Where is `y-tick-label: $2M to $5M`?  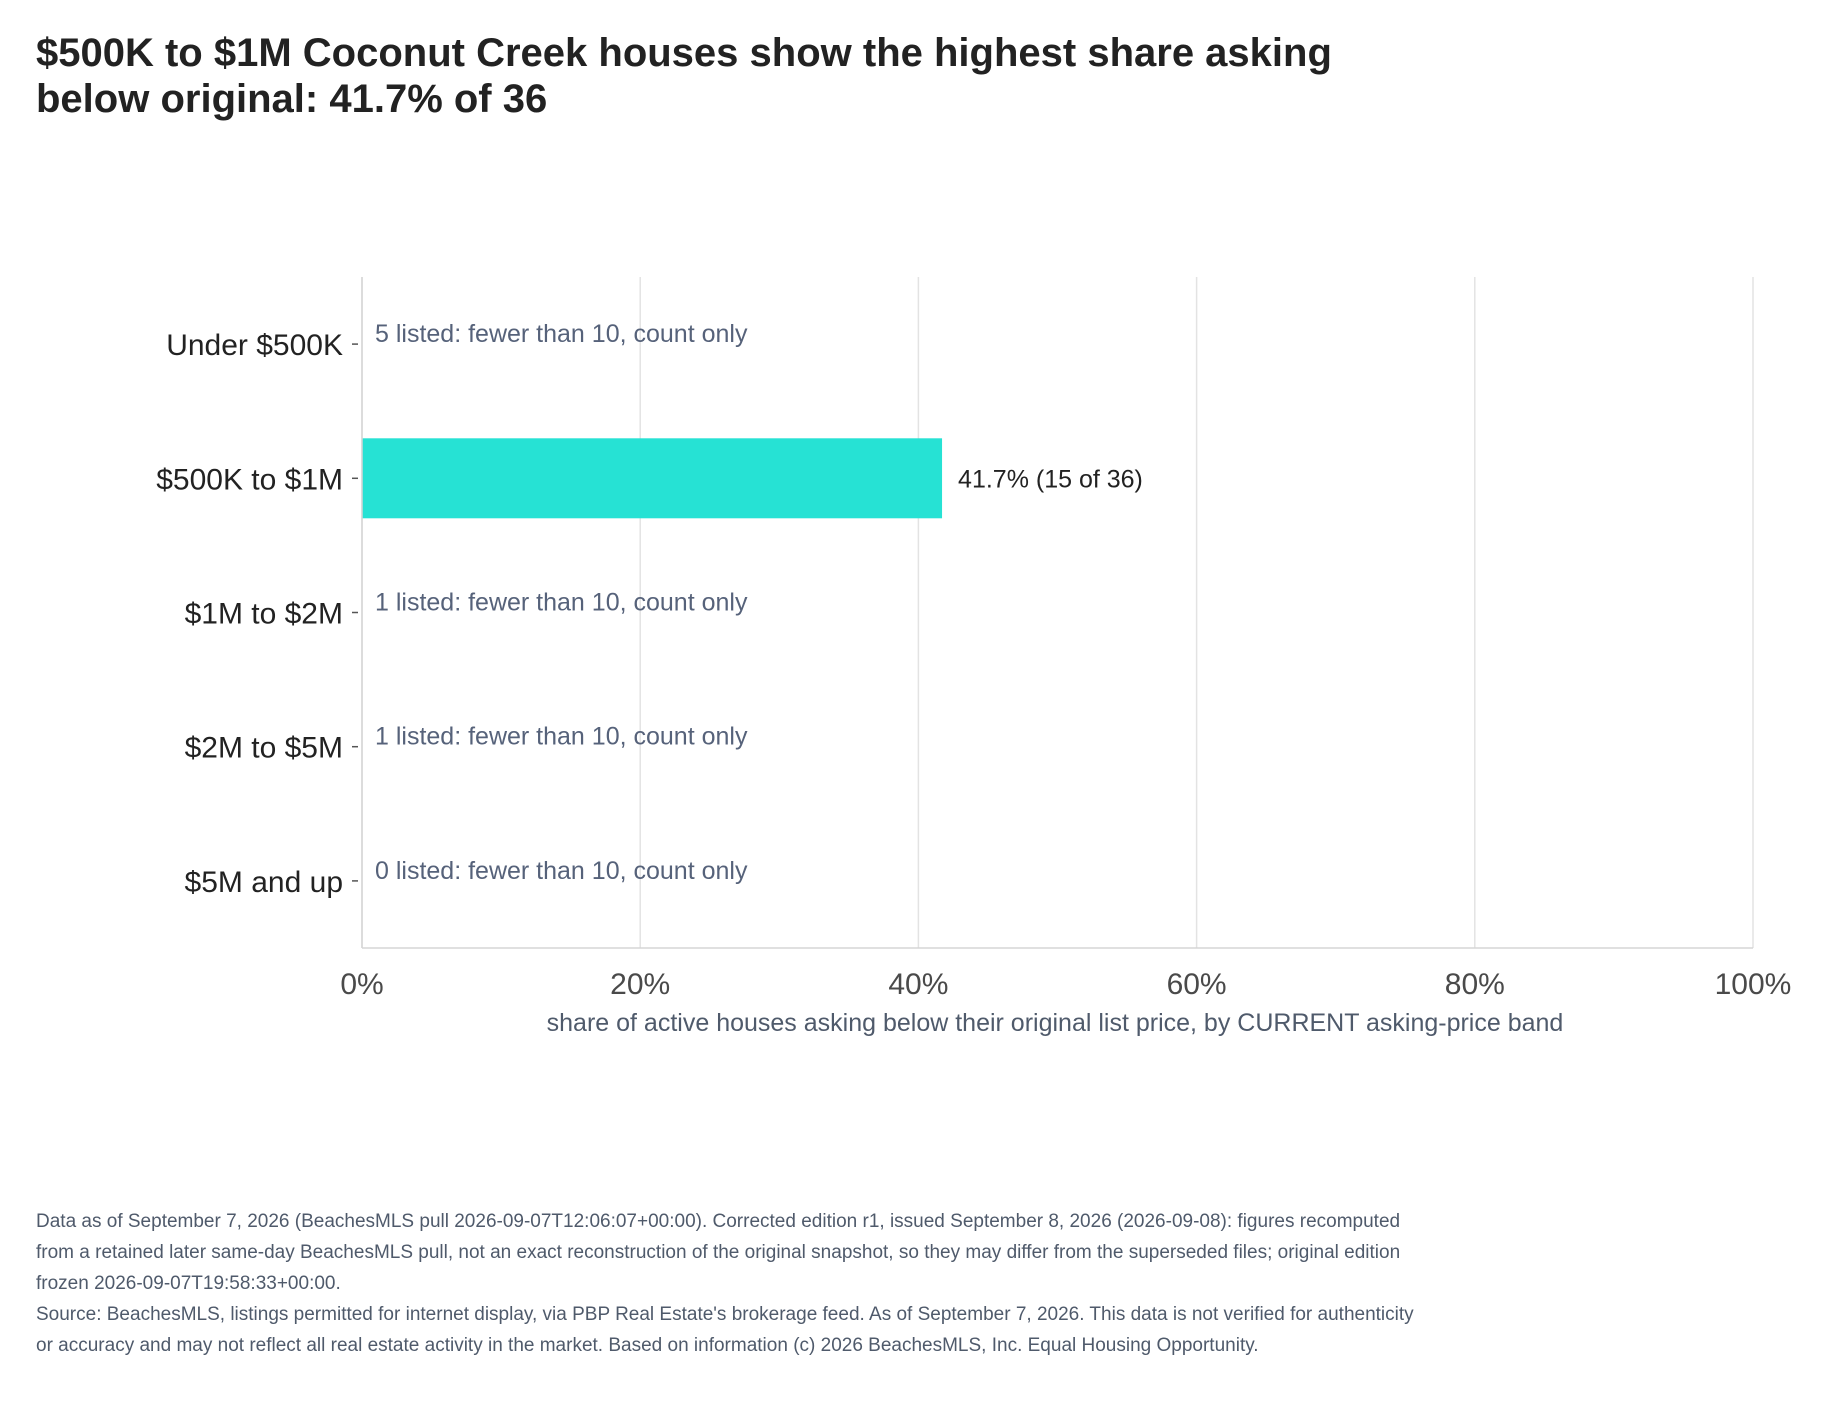 y-tick-label: $2M to $5M is located at coordinates (264, 748).